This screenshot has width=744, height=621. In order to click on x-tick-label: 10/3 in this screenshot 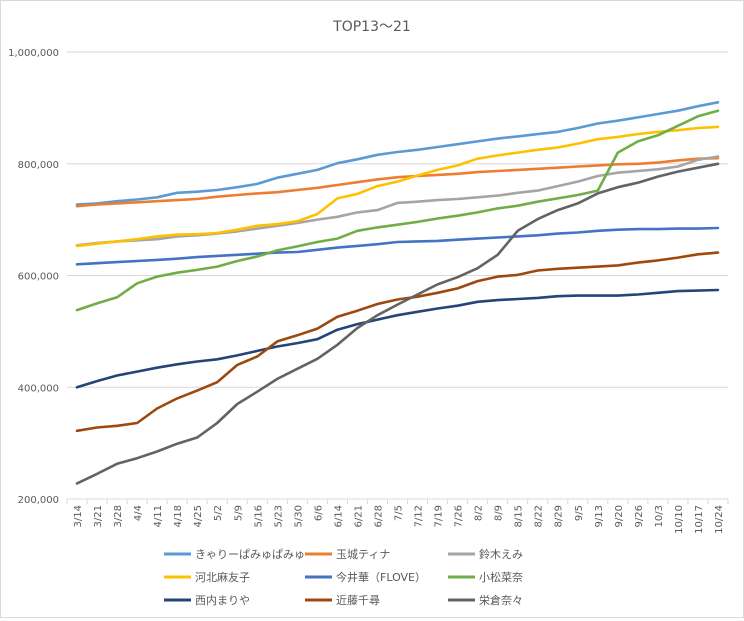, I will do `click(659, 516)`.